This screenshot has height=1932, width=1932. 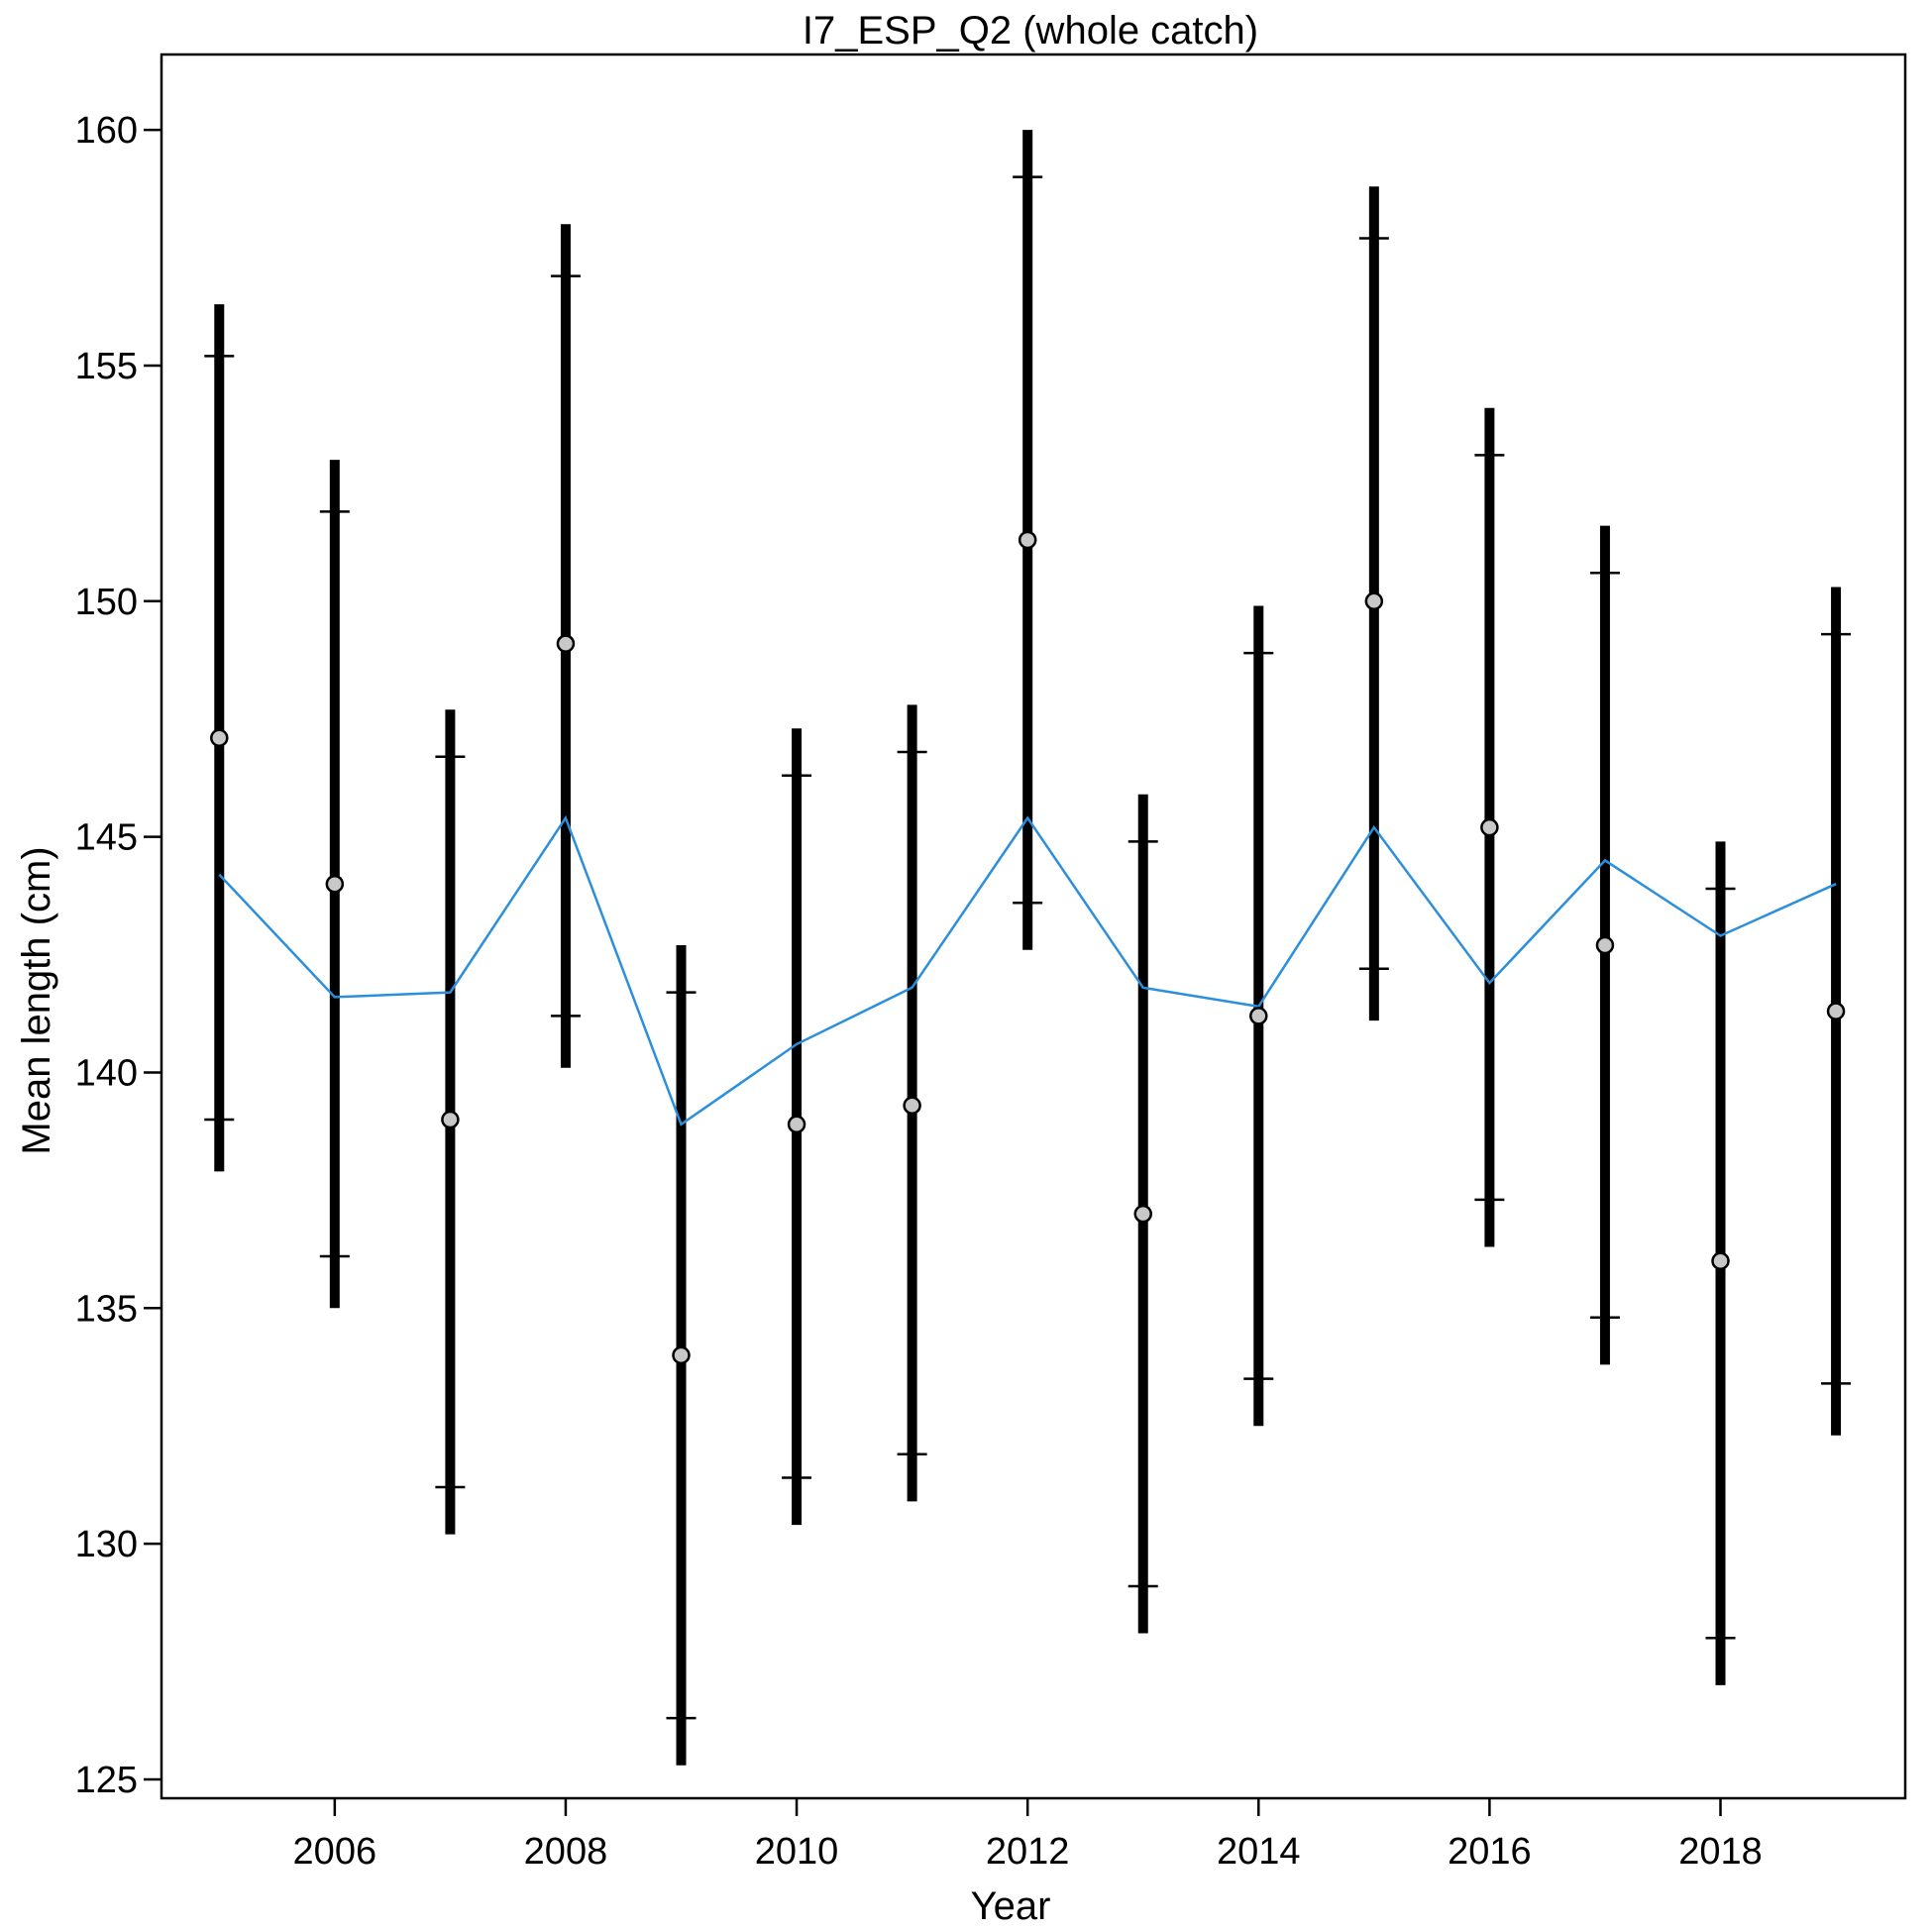 I want to click on expected-line, so click(x=1027, y=971).